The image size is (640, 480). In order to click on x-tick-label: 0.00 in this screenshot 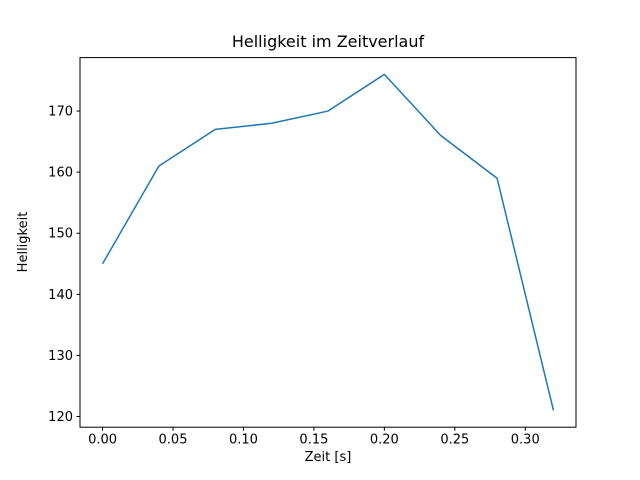, I will do `click(102, 440)`.